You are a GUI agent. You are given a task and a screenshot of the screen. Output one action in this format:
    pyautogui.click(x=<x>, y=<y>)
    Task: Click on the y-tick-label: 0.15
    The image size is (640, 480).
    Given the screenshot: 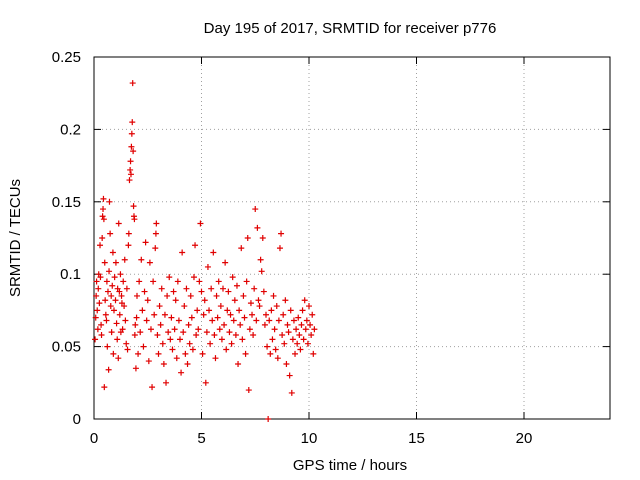 What is the action you would take?
    pyautogui.click(x=66, y=202)
    